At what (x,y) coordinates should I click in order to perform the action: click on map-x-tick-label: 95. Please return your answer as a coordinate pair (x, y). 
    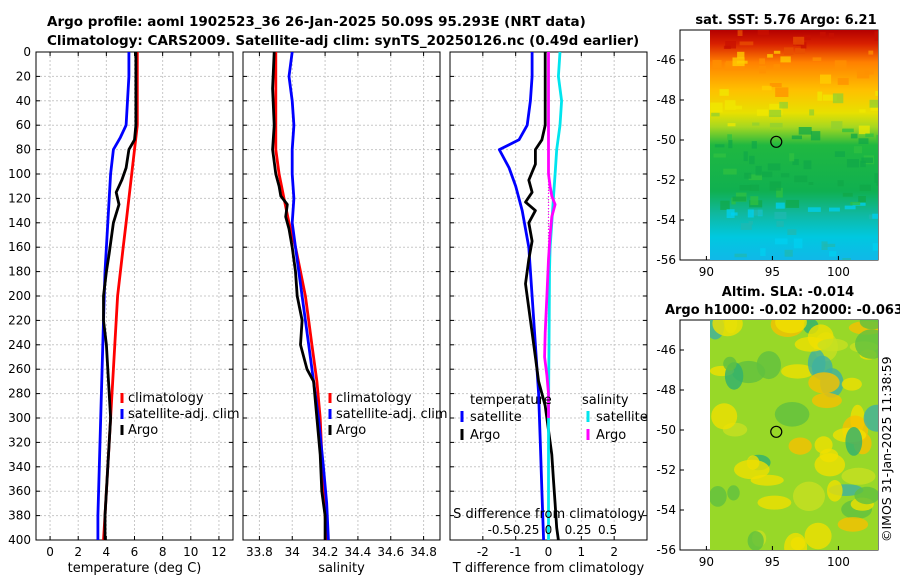
    Looking at the image, I should click on (772, 562).